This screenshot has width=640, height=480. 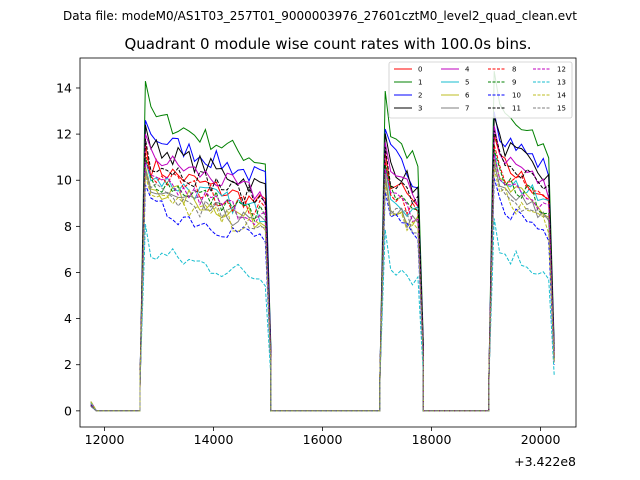 I want to click on y-tick-label: 12, so click(x=64, y=134).